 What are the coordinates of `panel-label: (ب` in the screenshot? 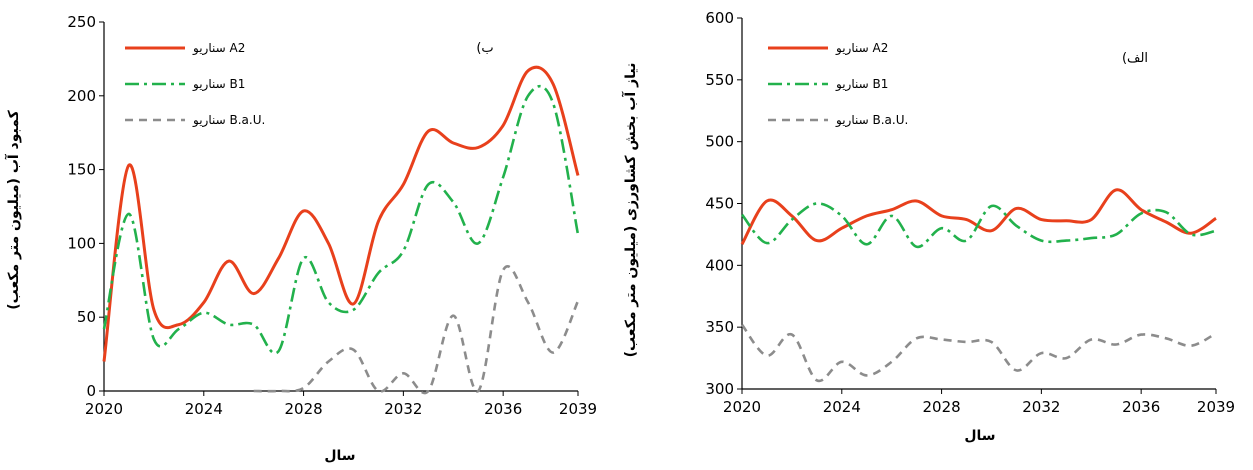 It's located at (484, 48).